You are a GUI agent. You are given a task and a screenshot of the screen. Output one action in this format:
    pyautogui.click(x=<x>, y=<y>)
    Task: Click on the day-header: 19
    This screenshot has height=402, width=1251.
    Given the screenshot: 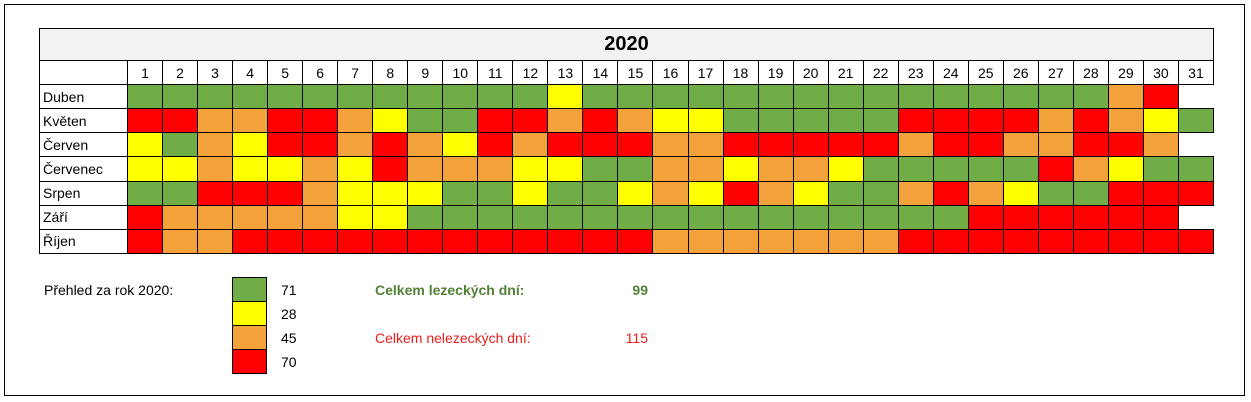 What is the action you would take?
    pyautogui.click(x=775, y=72)
    